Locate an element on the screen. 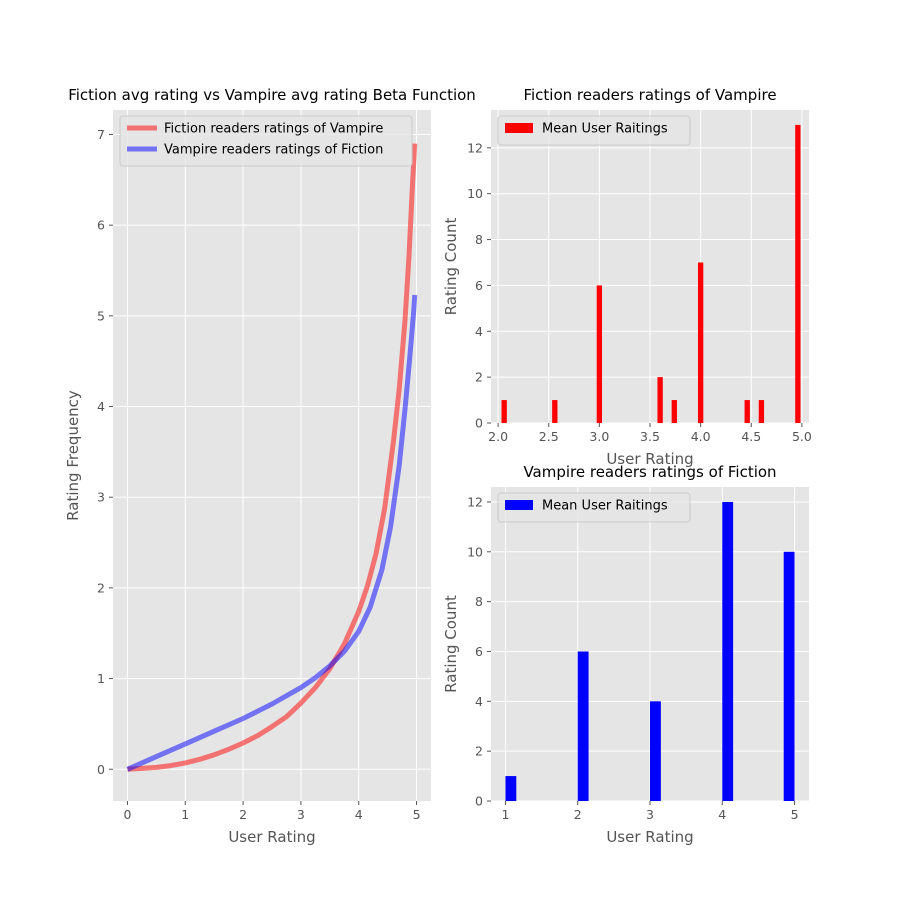 The image size is (900, 900). x-tick-label: 3.5 is located at coordinates (650, 436).